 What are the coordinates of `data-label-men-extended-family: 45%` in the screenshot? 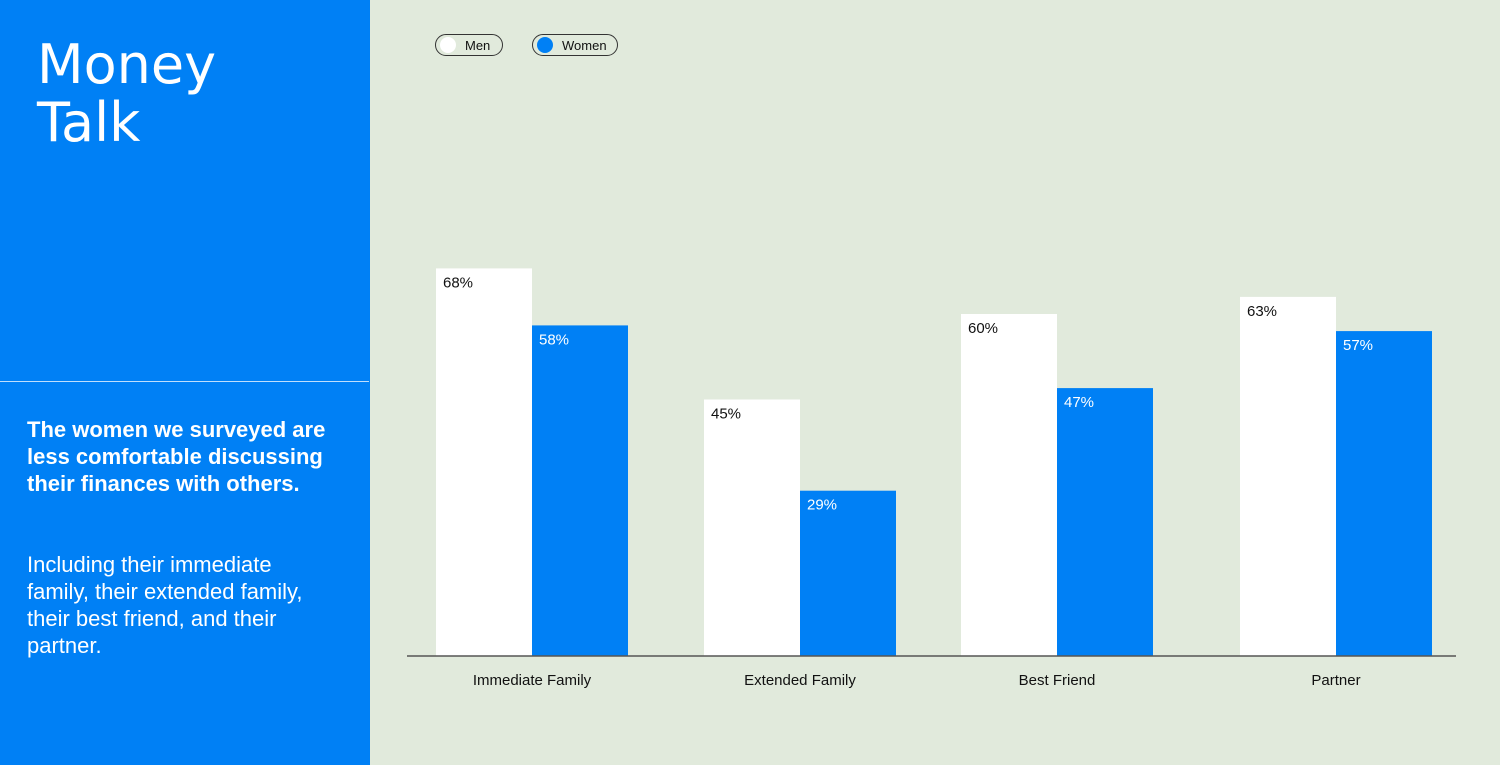 It's located at (726, 414).